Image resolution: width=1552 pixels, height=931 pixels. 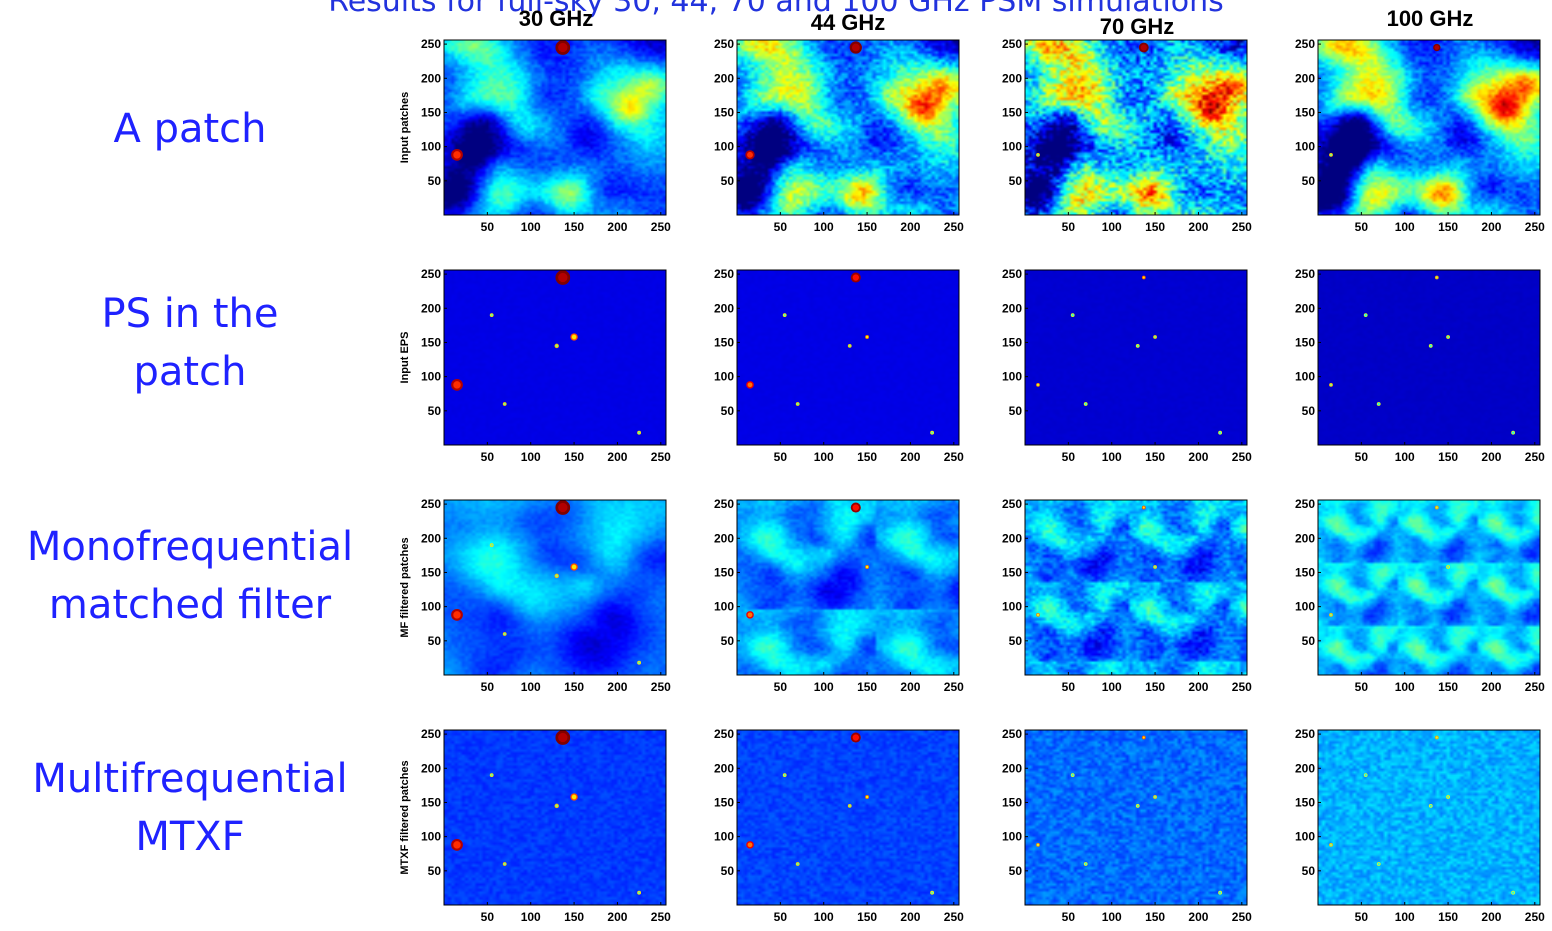 I want to click on panel-plot: 50 100 150 200 250 50 100 150 200 250 Input EPS, so click(x=535, y=365).